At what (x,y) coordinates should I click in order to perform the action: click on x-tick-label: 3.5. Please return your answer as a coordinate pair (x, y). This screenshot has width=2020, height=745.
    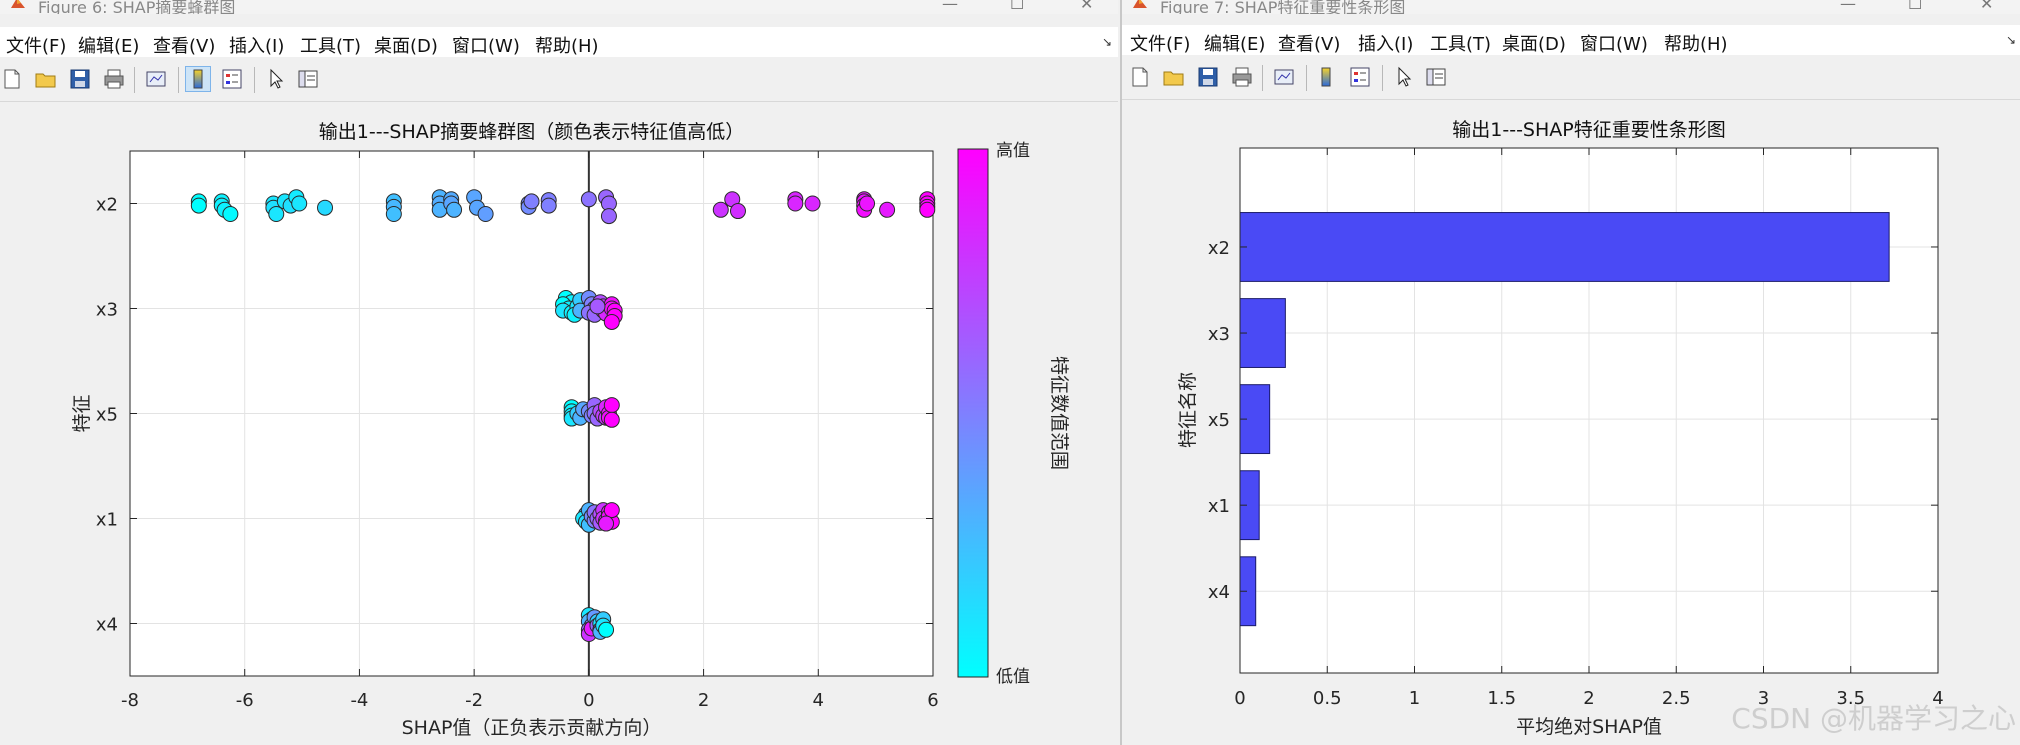
    Looking at the image, I should click on (1850, 698).